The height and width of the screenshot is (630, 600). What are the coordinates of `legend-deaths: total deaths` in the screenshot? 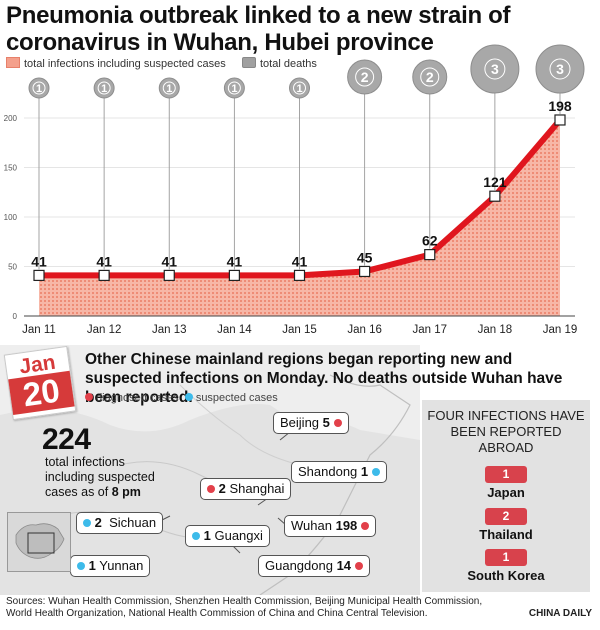 It's located at (279, 63).